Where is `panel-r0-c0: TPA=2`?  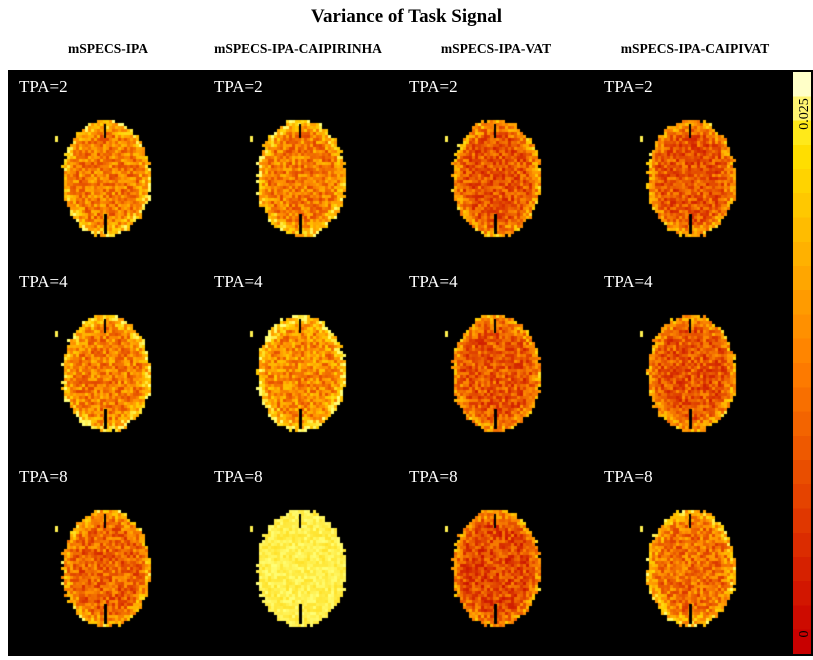 panel-r0-c0: TPA=2 is located at coordinates (105, 167).